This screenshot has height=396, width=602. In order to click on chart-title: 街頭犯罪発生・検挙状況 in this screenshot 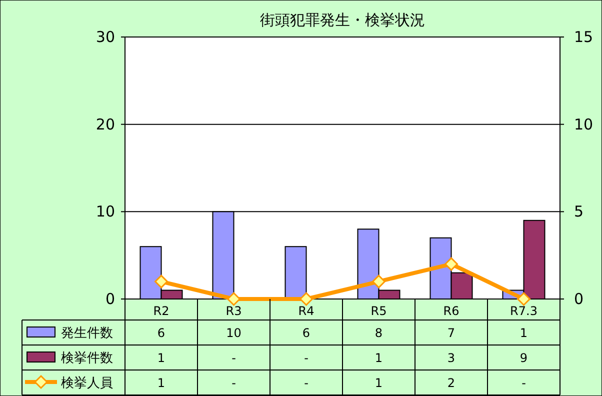, I will do `click(342, 20)`.